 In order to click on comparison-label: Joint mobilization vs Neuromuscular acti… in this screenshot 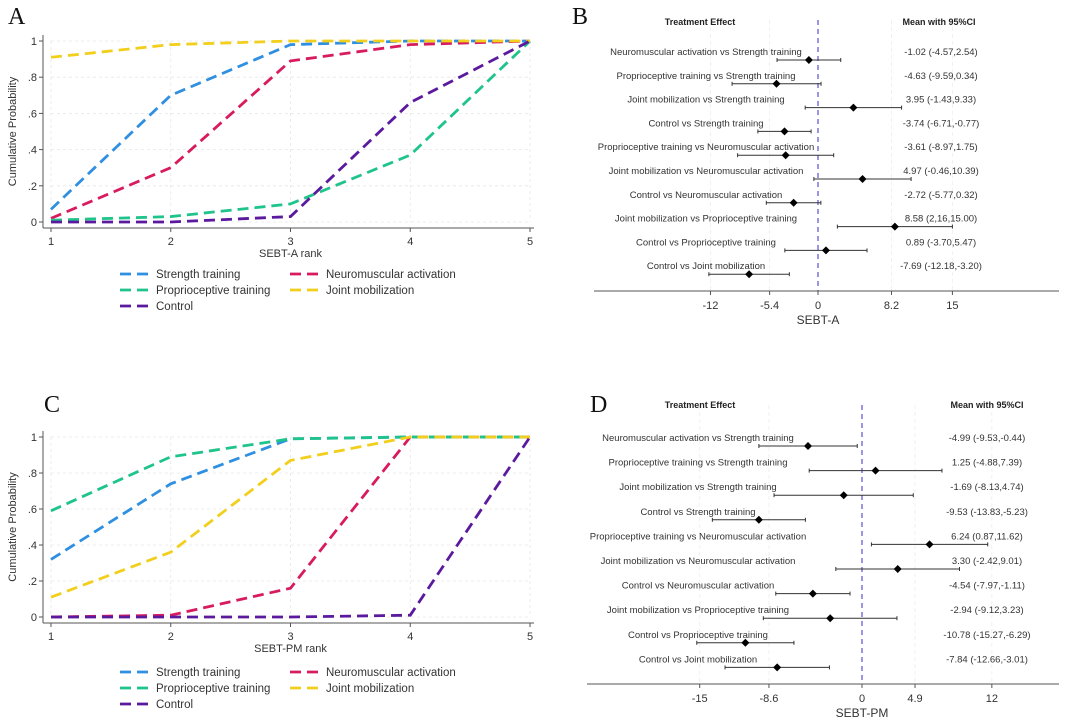, I will do `click(698, 561)`.